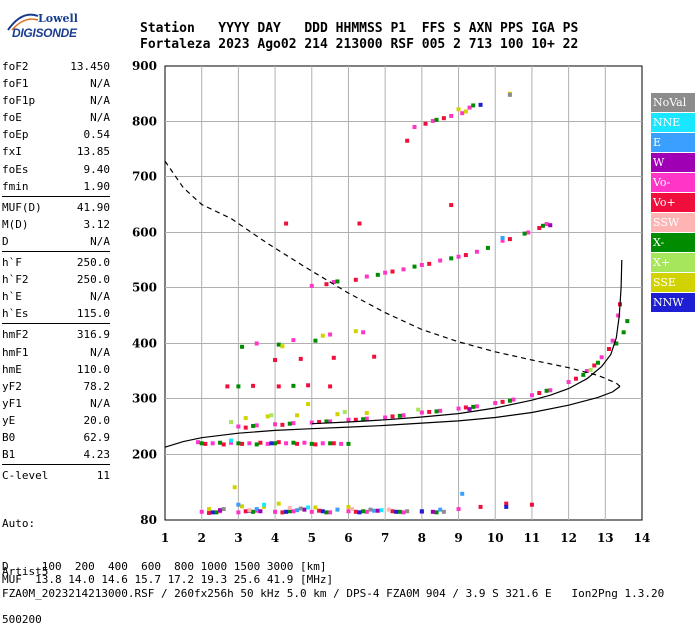 This screenshot has height=644, width=700. Describe the element at coordinates (44, 33) in the screenshot. I see `logo-text-digisonde: DIGISONDE` at that location.